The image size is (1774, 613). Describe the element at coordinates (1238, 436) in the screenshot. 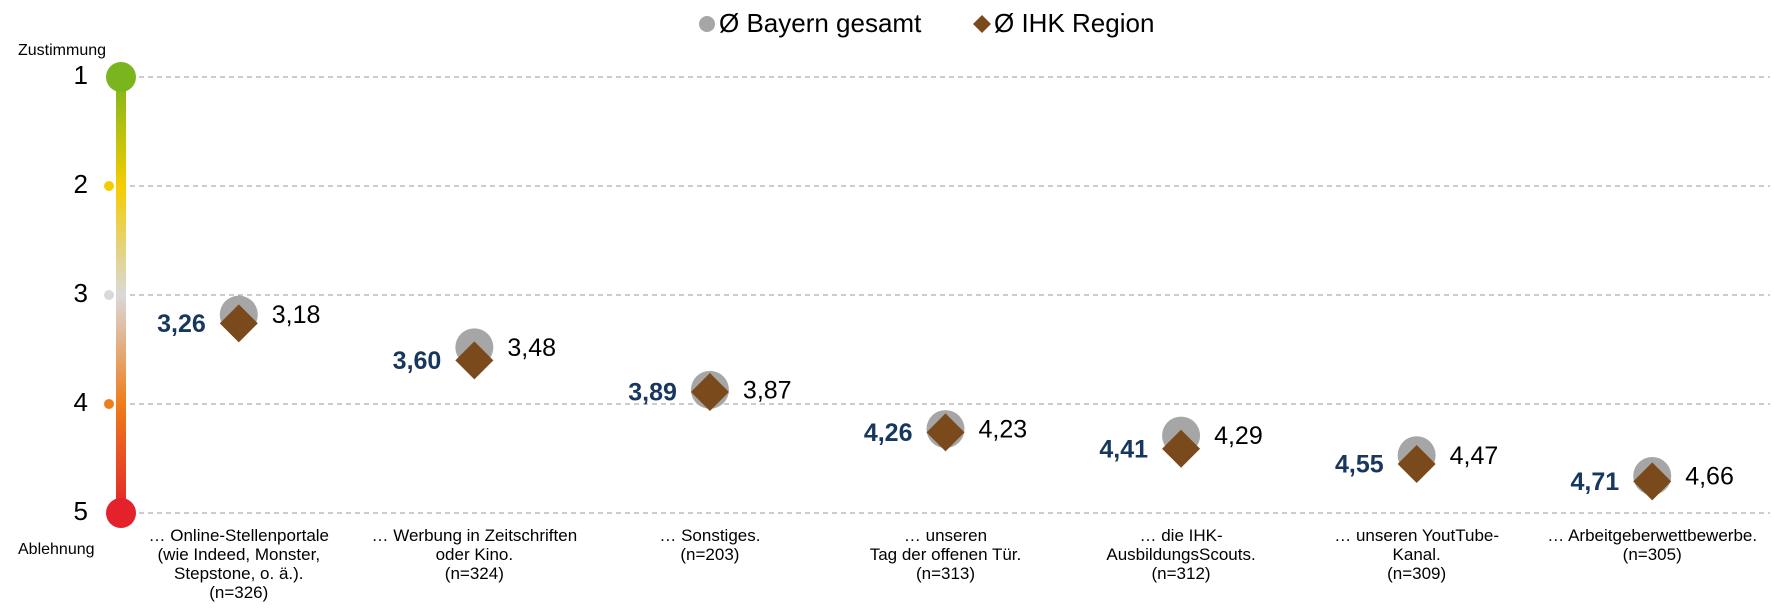

I see `data-label: 4,29` at that location.